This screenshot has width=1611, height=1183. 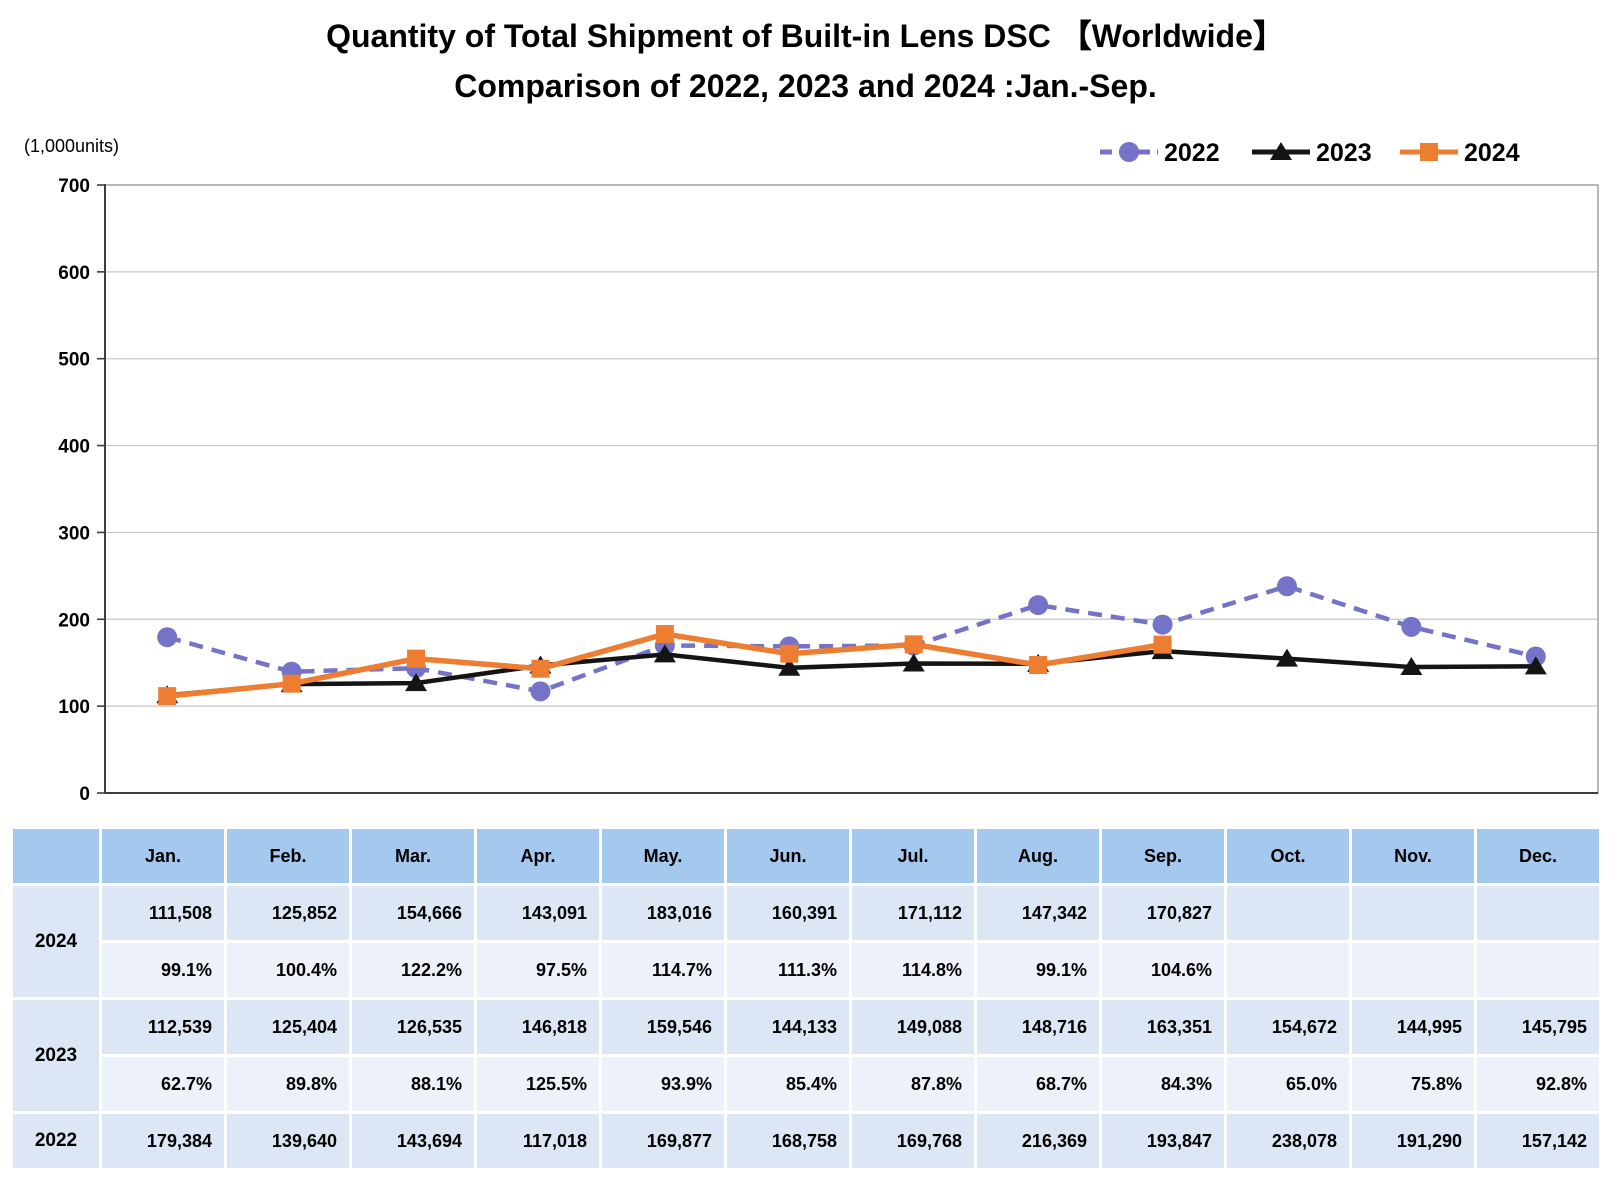 What do you see at coordinates (1460, 153) in the screenshot?
I see `legend-item-2024: 2024` at bounding box center [1460, 153].